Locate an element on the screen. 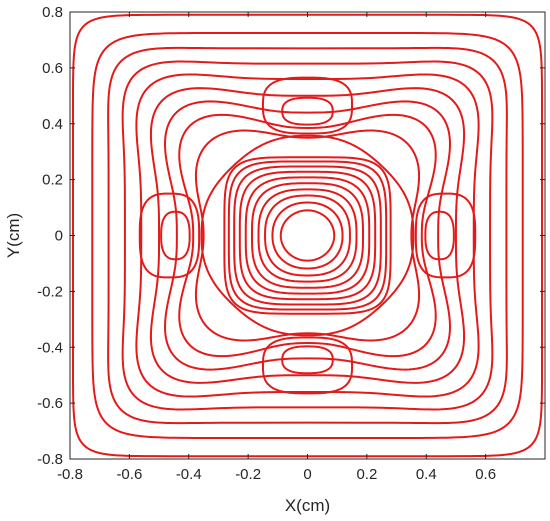 This screenshot has height=521, width=550. y-tick-label: -0.4 is located at coordinates (50, 347).